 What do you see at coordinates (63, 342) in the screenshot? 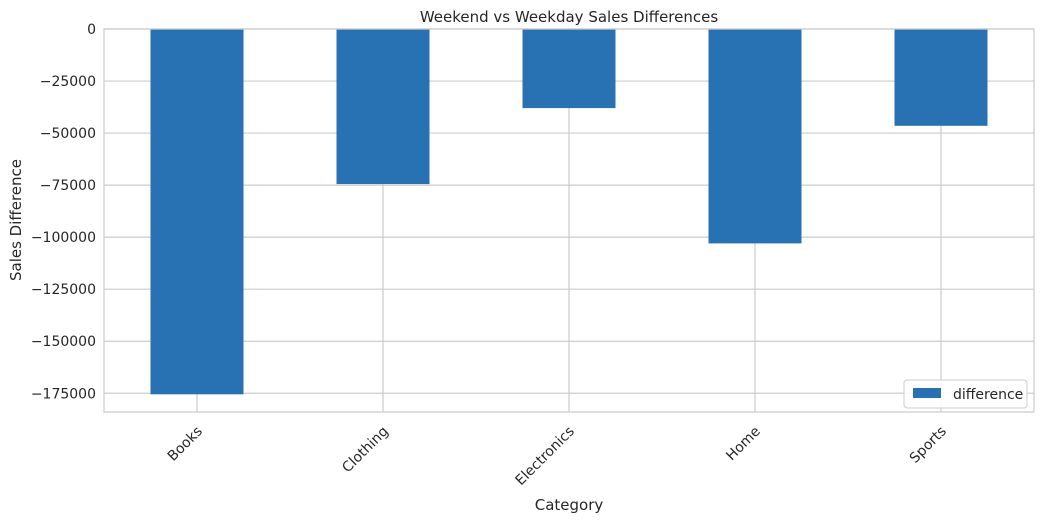
I see `y-tick-label: −150000` at bounding box center [63, 342].